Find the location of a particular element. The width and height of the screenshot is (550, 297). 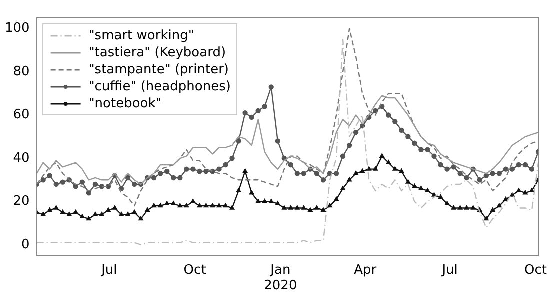

legend-label: "cuffie" (headphones) is located at coordinates (159, 86).